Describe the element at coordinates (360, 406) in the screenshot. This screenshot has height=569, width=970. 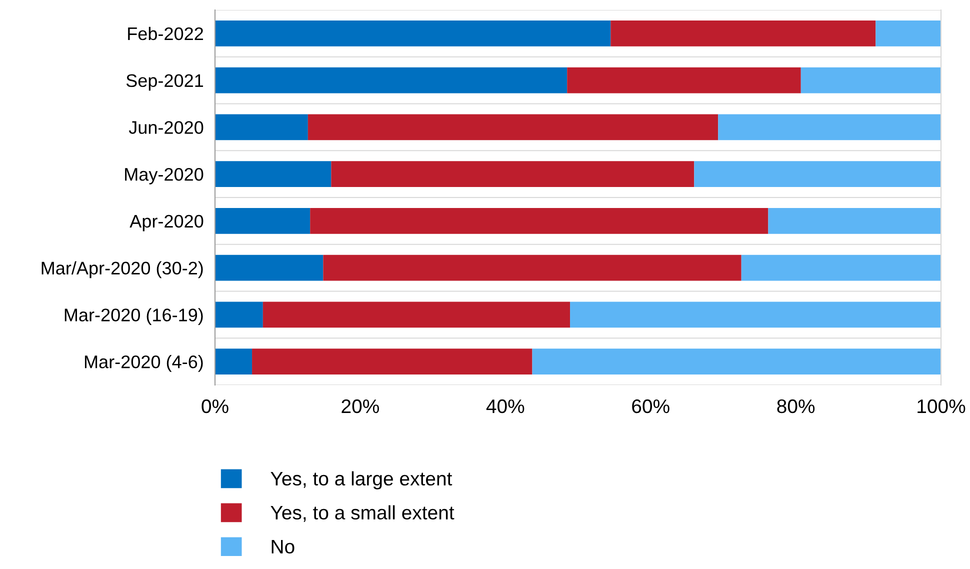
I see `x-tick-label: 20%` at that location.